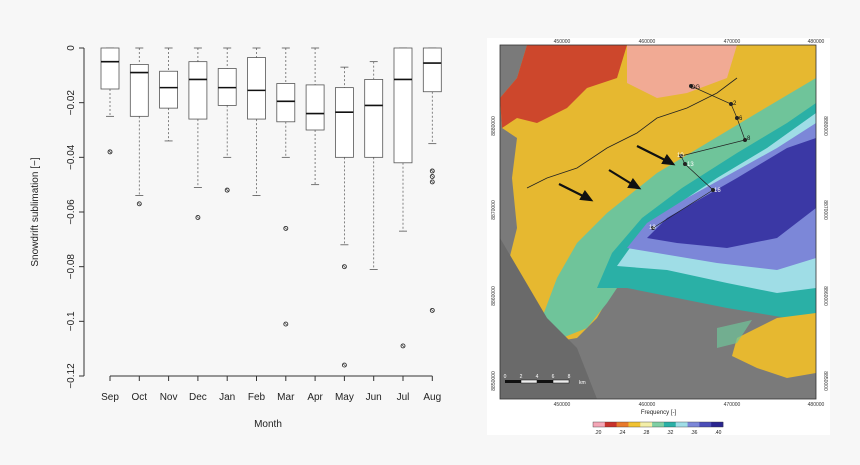  What do you see at coordinates (680, 156) in the screenshot?
I see `site-label: 10` at bounding box center [680, 156].